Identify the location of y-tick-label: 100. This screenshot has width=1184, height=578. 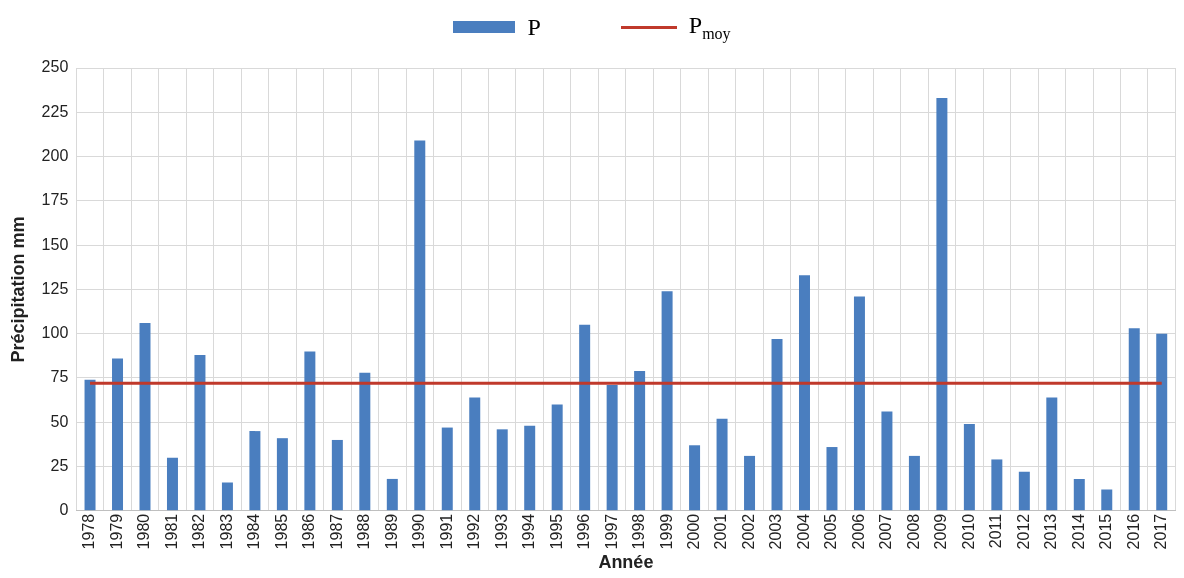
(55, 333).